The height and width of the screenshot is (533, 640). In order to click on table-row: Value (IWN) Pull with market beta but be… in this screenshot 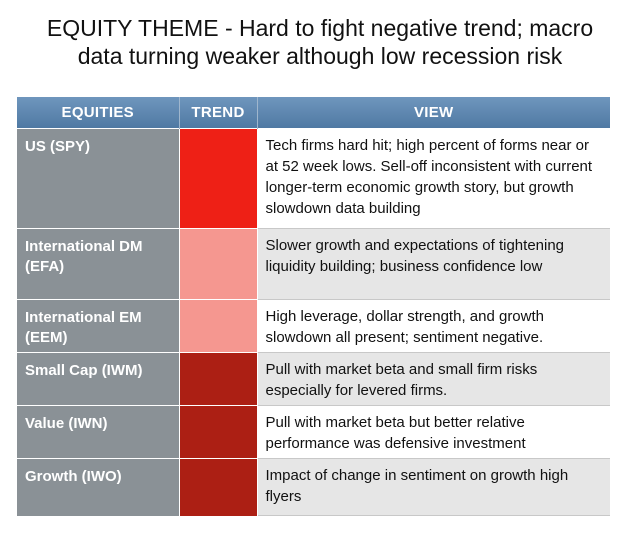, I will do `click(313, 432)`.